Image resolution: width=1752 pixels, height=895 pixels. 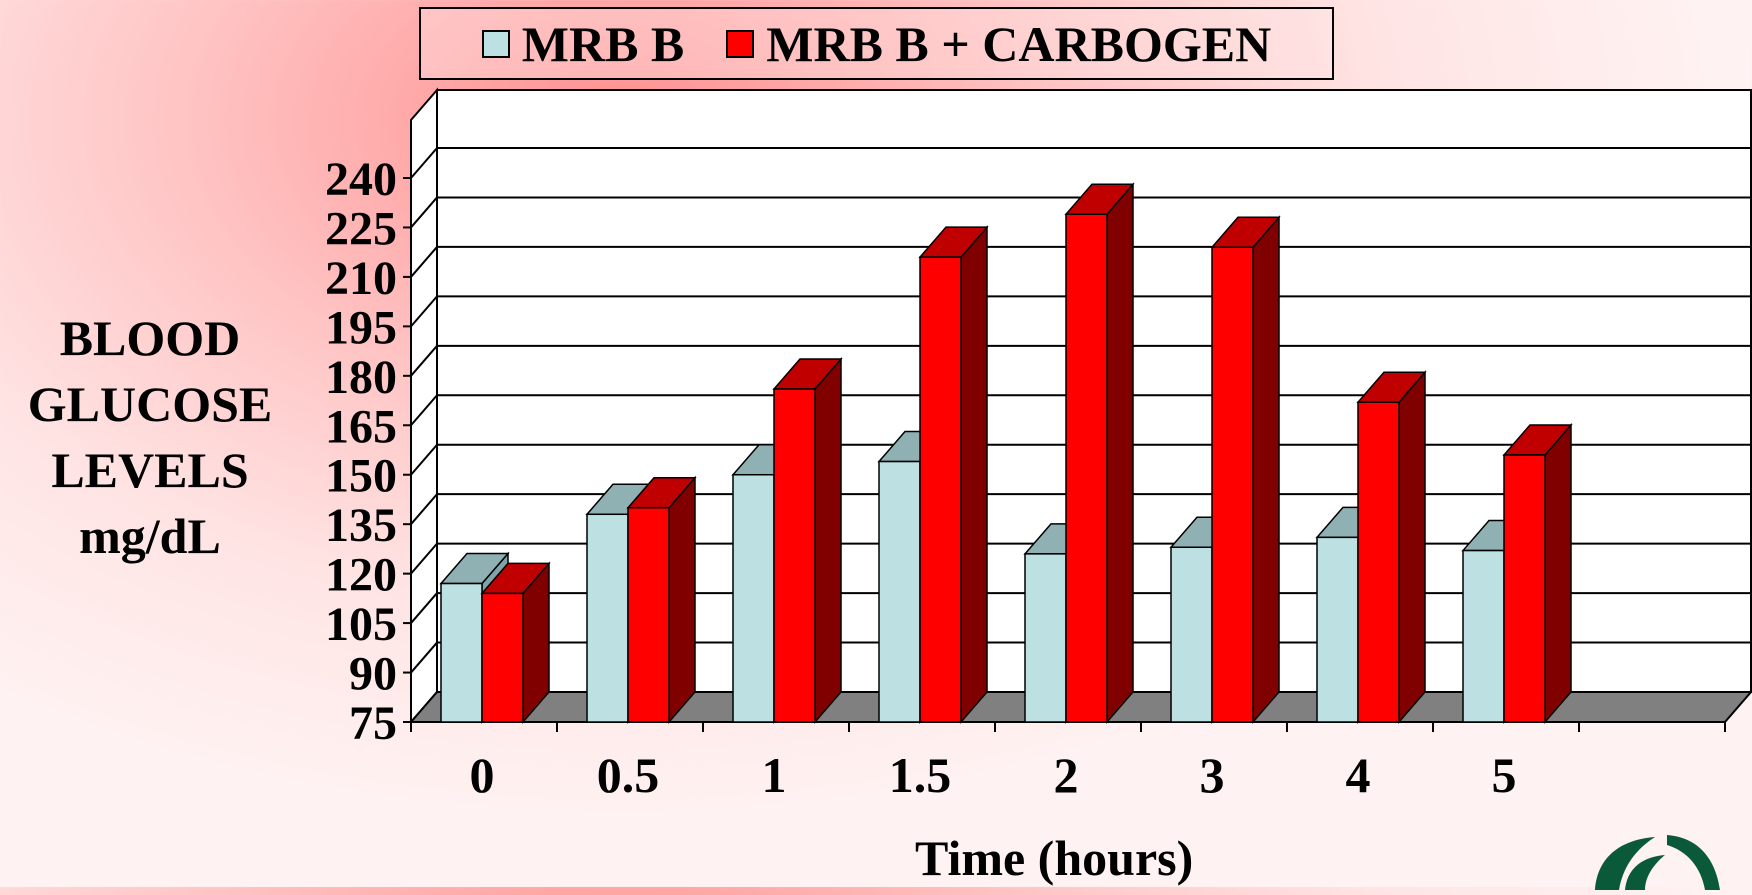 I want to click on y-tick-label: 105, so click(x=361, y=624).